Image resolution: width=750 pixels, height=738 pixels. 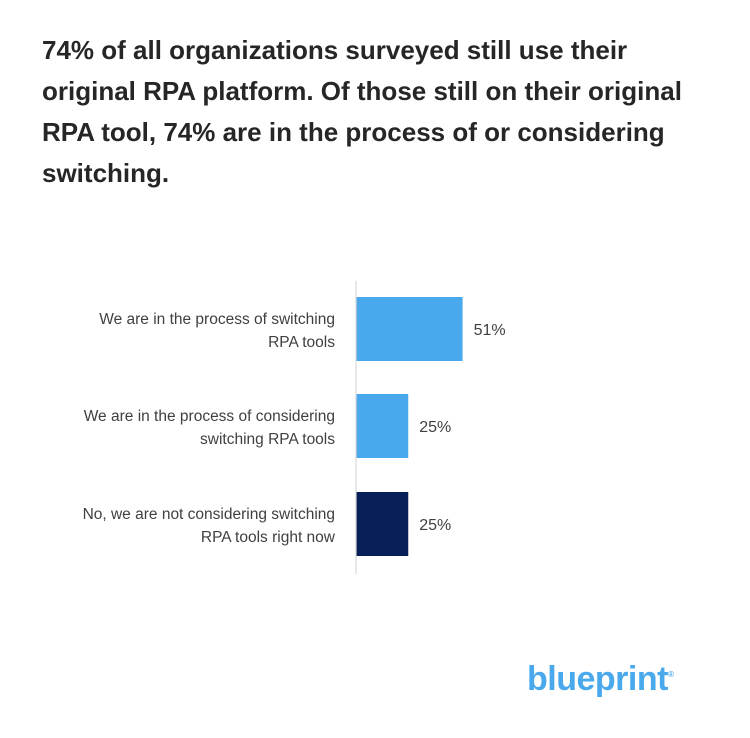 I want to click on data-label-2: 25%, so click(x=435, y=427).